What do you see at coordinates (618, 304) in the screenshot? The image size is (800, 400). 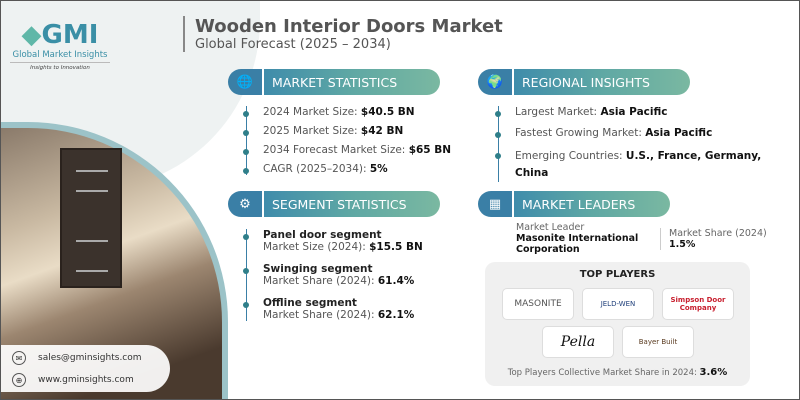 I see `logo-jeld-wen: JELD-WEN` at bounding box center [618, 304].